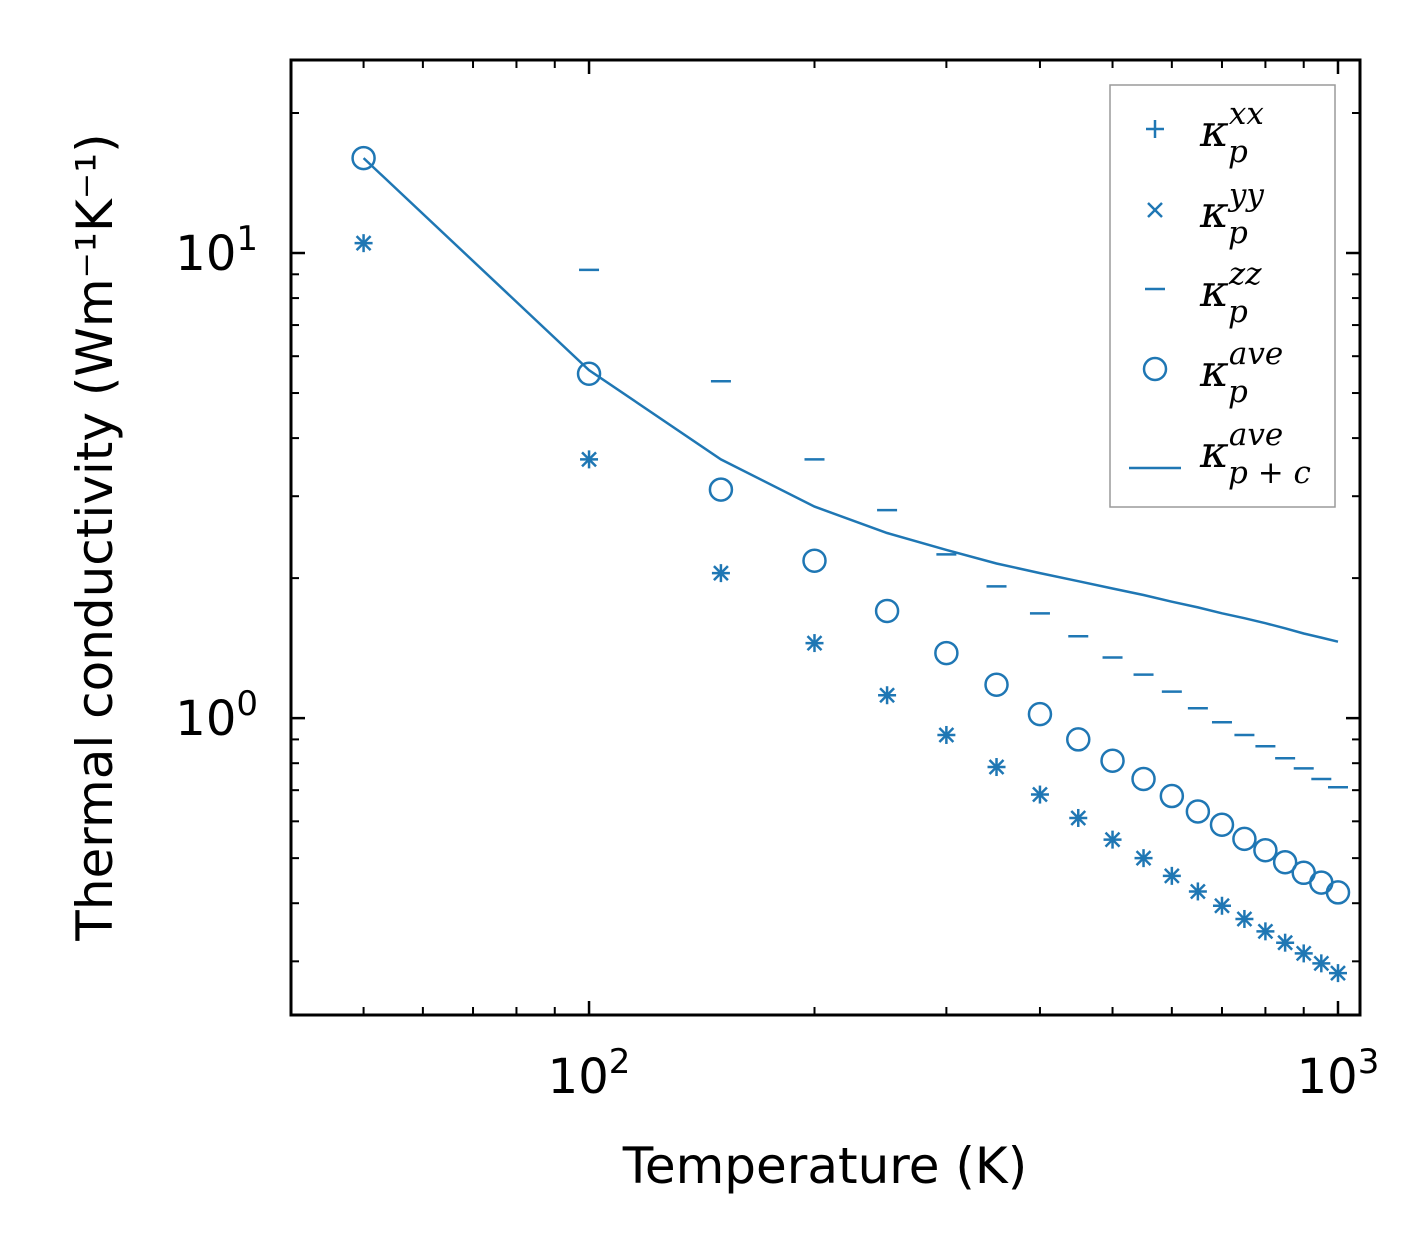 The image size is (1421, 1254). I want to click on legend-label: κzz p, so click(1230, 293).